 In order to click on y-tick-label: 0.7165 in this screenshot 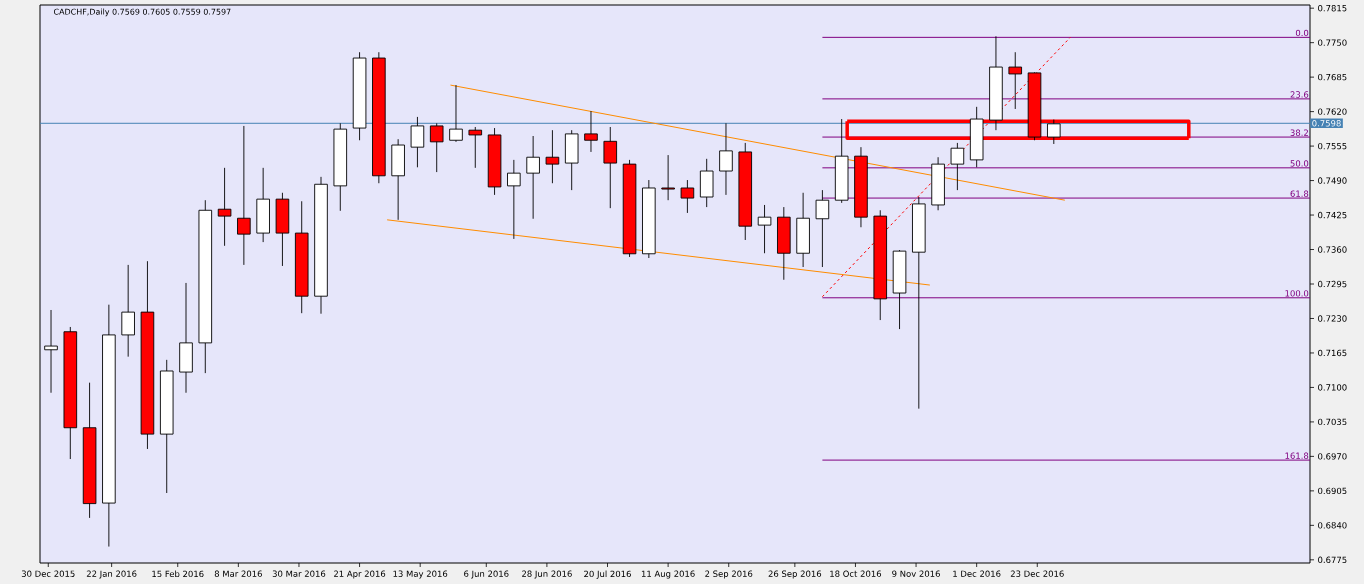, I will do `click(1332, 353)`.